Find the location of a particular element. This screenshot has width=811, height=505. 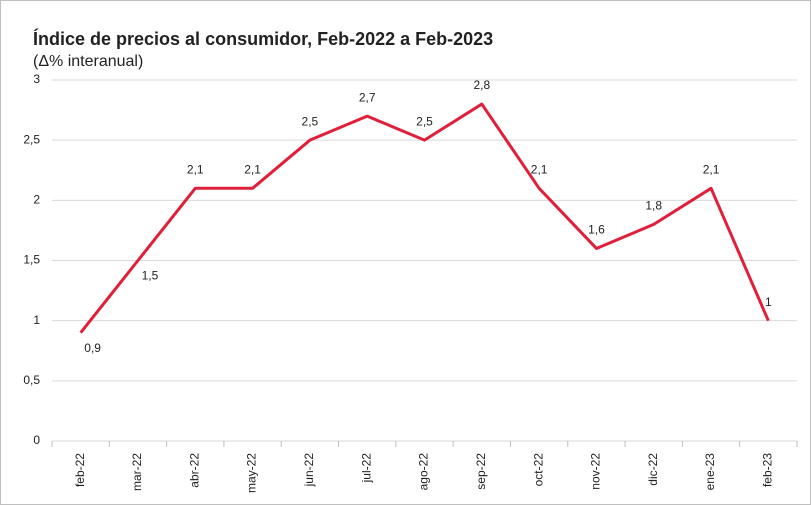

x-tick-label: feb-23 is located at coordinates (768, 470).